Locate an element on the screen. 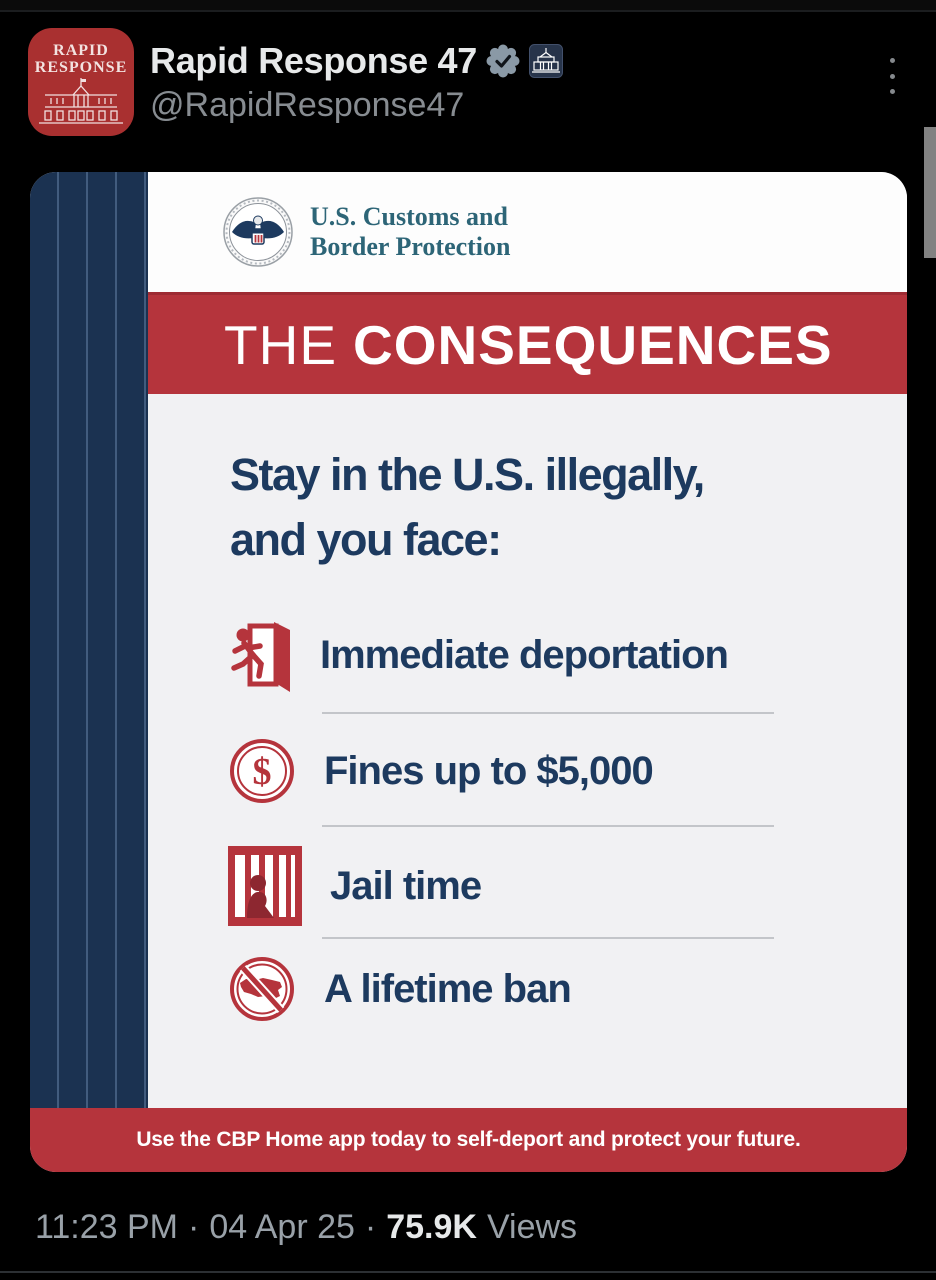 Image resolution: width=936 pixels, height=1280 pixels. cbp-wordmark-line1: U.S. Customs and is located at coordinates (409, 216).